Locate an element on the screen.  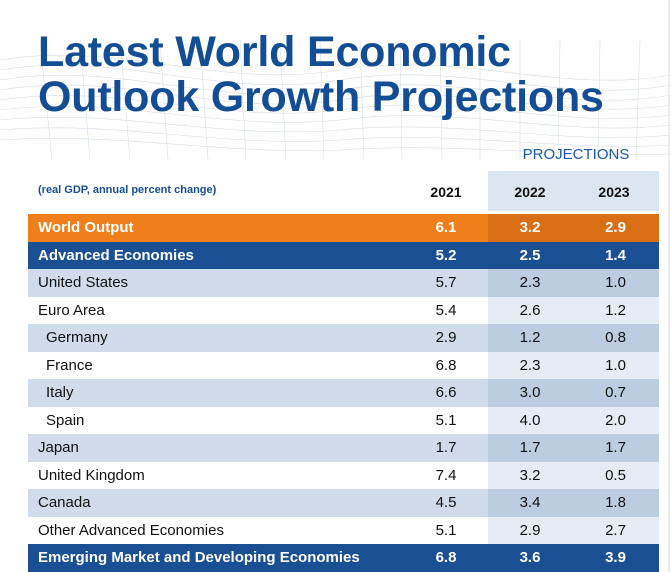
row-label: Japan is located at coordinates (58, 448).